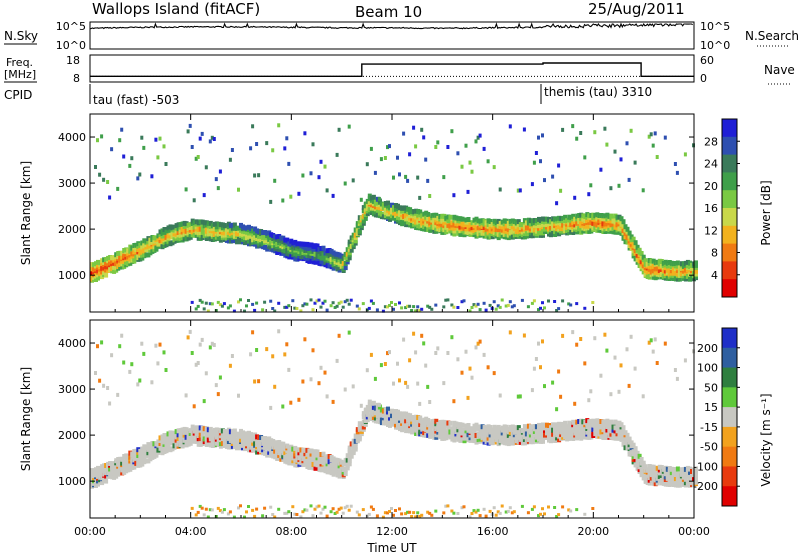  What do you see at coordinates (73, 60) in the screenshot?
I see `freq-tick-top: 18` at bounding box center [73, 60].